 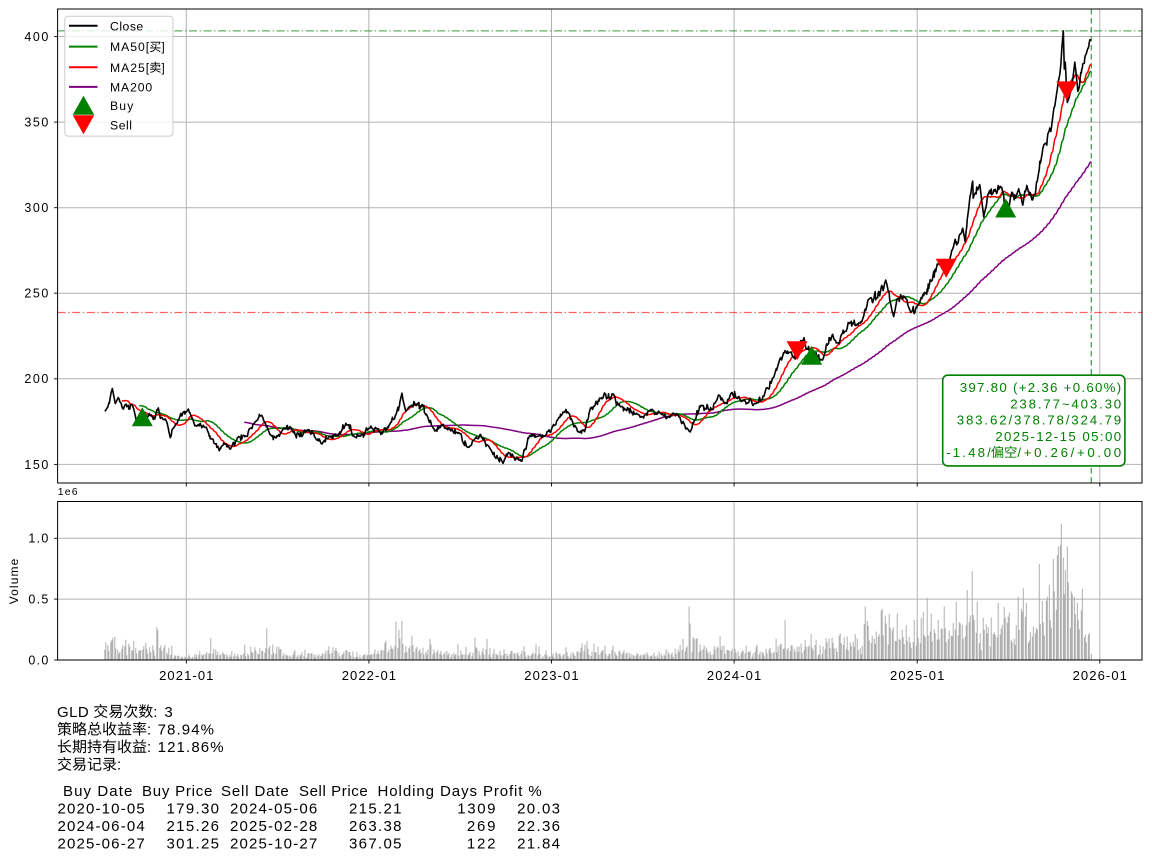 What do you see at coordinates (917, 675) in the screenshot?
I see `svg-text: 2025-01` at bounding box center [917, 675].